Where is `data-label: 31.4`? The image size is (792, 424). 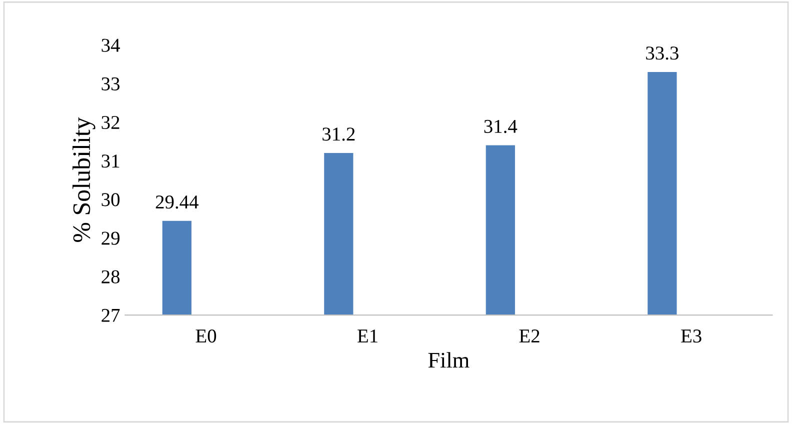 data-label: 31.4 is located at coordinates (501, 127).